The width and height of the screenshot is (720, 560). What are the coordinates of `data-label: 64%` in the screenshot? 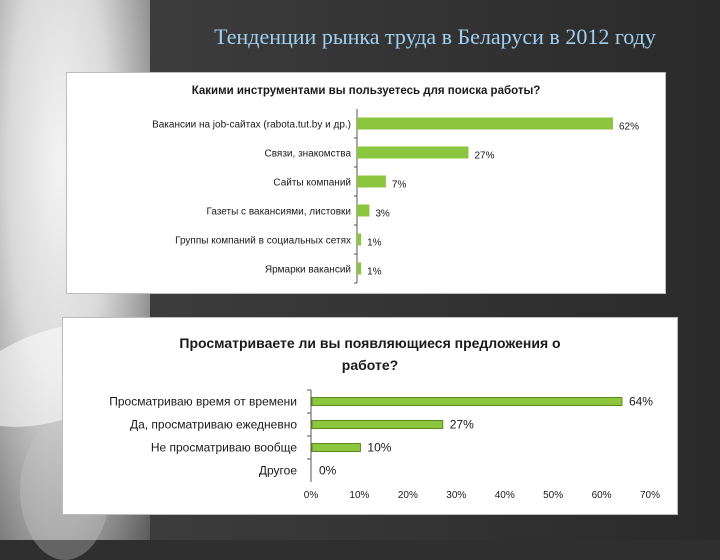 It's located at (641, 402).